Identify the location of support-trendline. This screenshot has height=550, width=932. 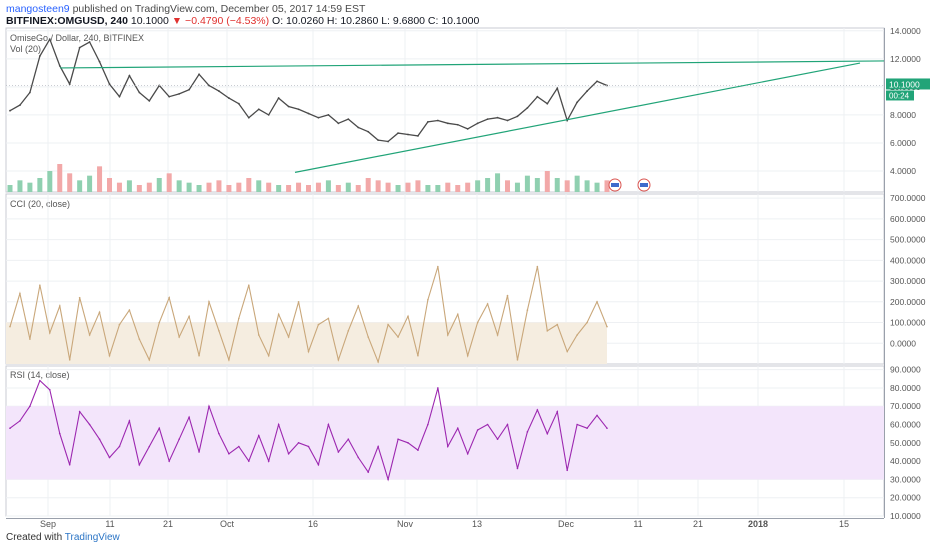
(577, 117).